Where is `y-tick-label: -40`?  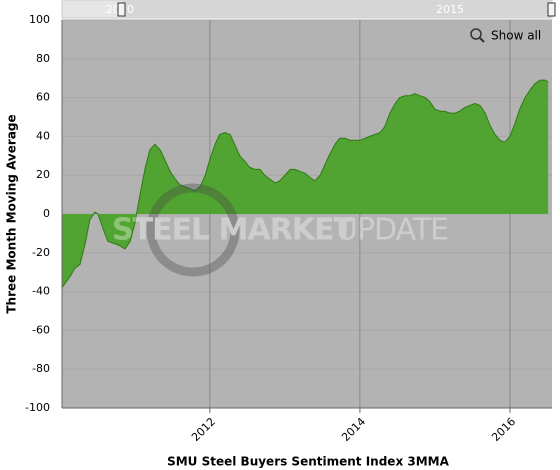
y-tick-label: -40 is located at coordinates (41, 291).